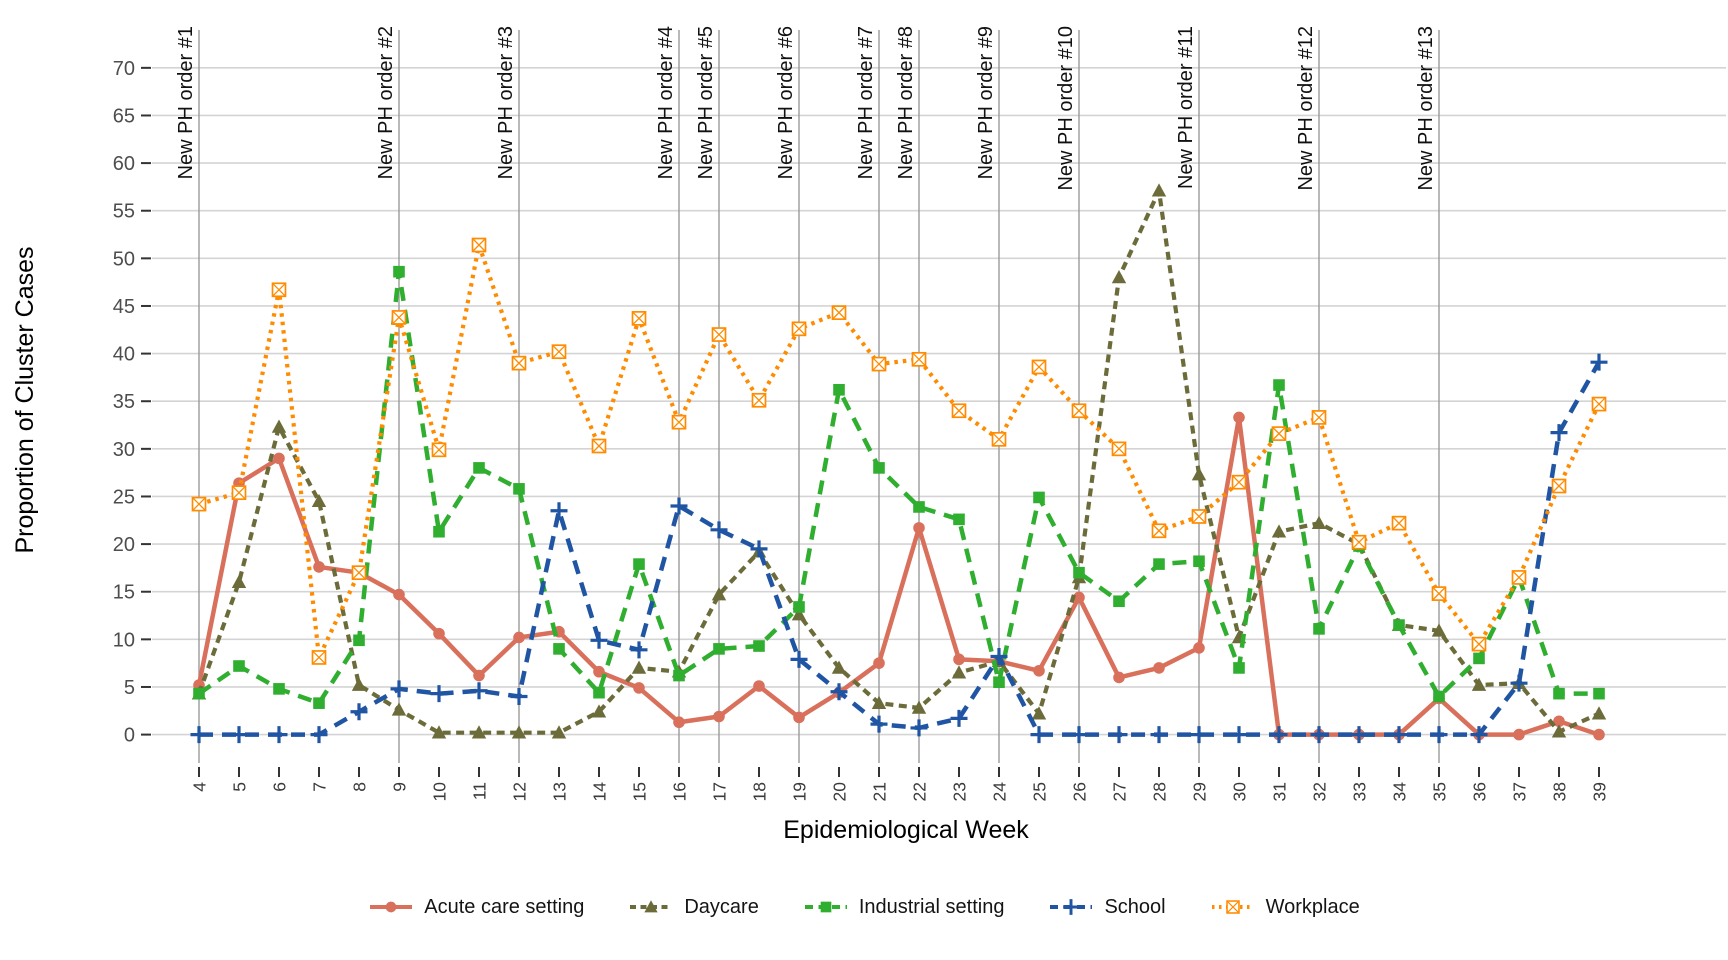  What do you see at coordinates (879, 663) in the screenshot?
I see `marker-acute-care-setting-w21` at bounding box center [879, 663].